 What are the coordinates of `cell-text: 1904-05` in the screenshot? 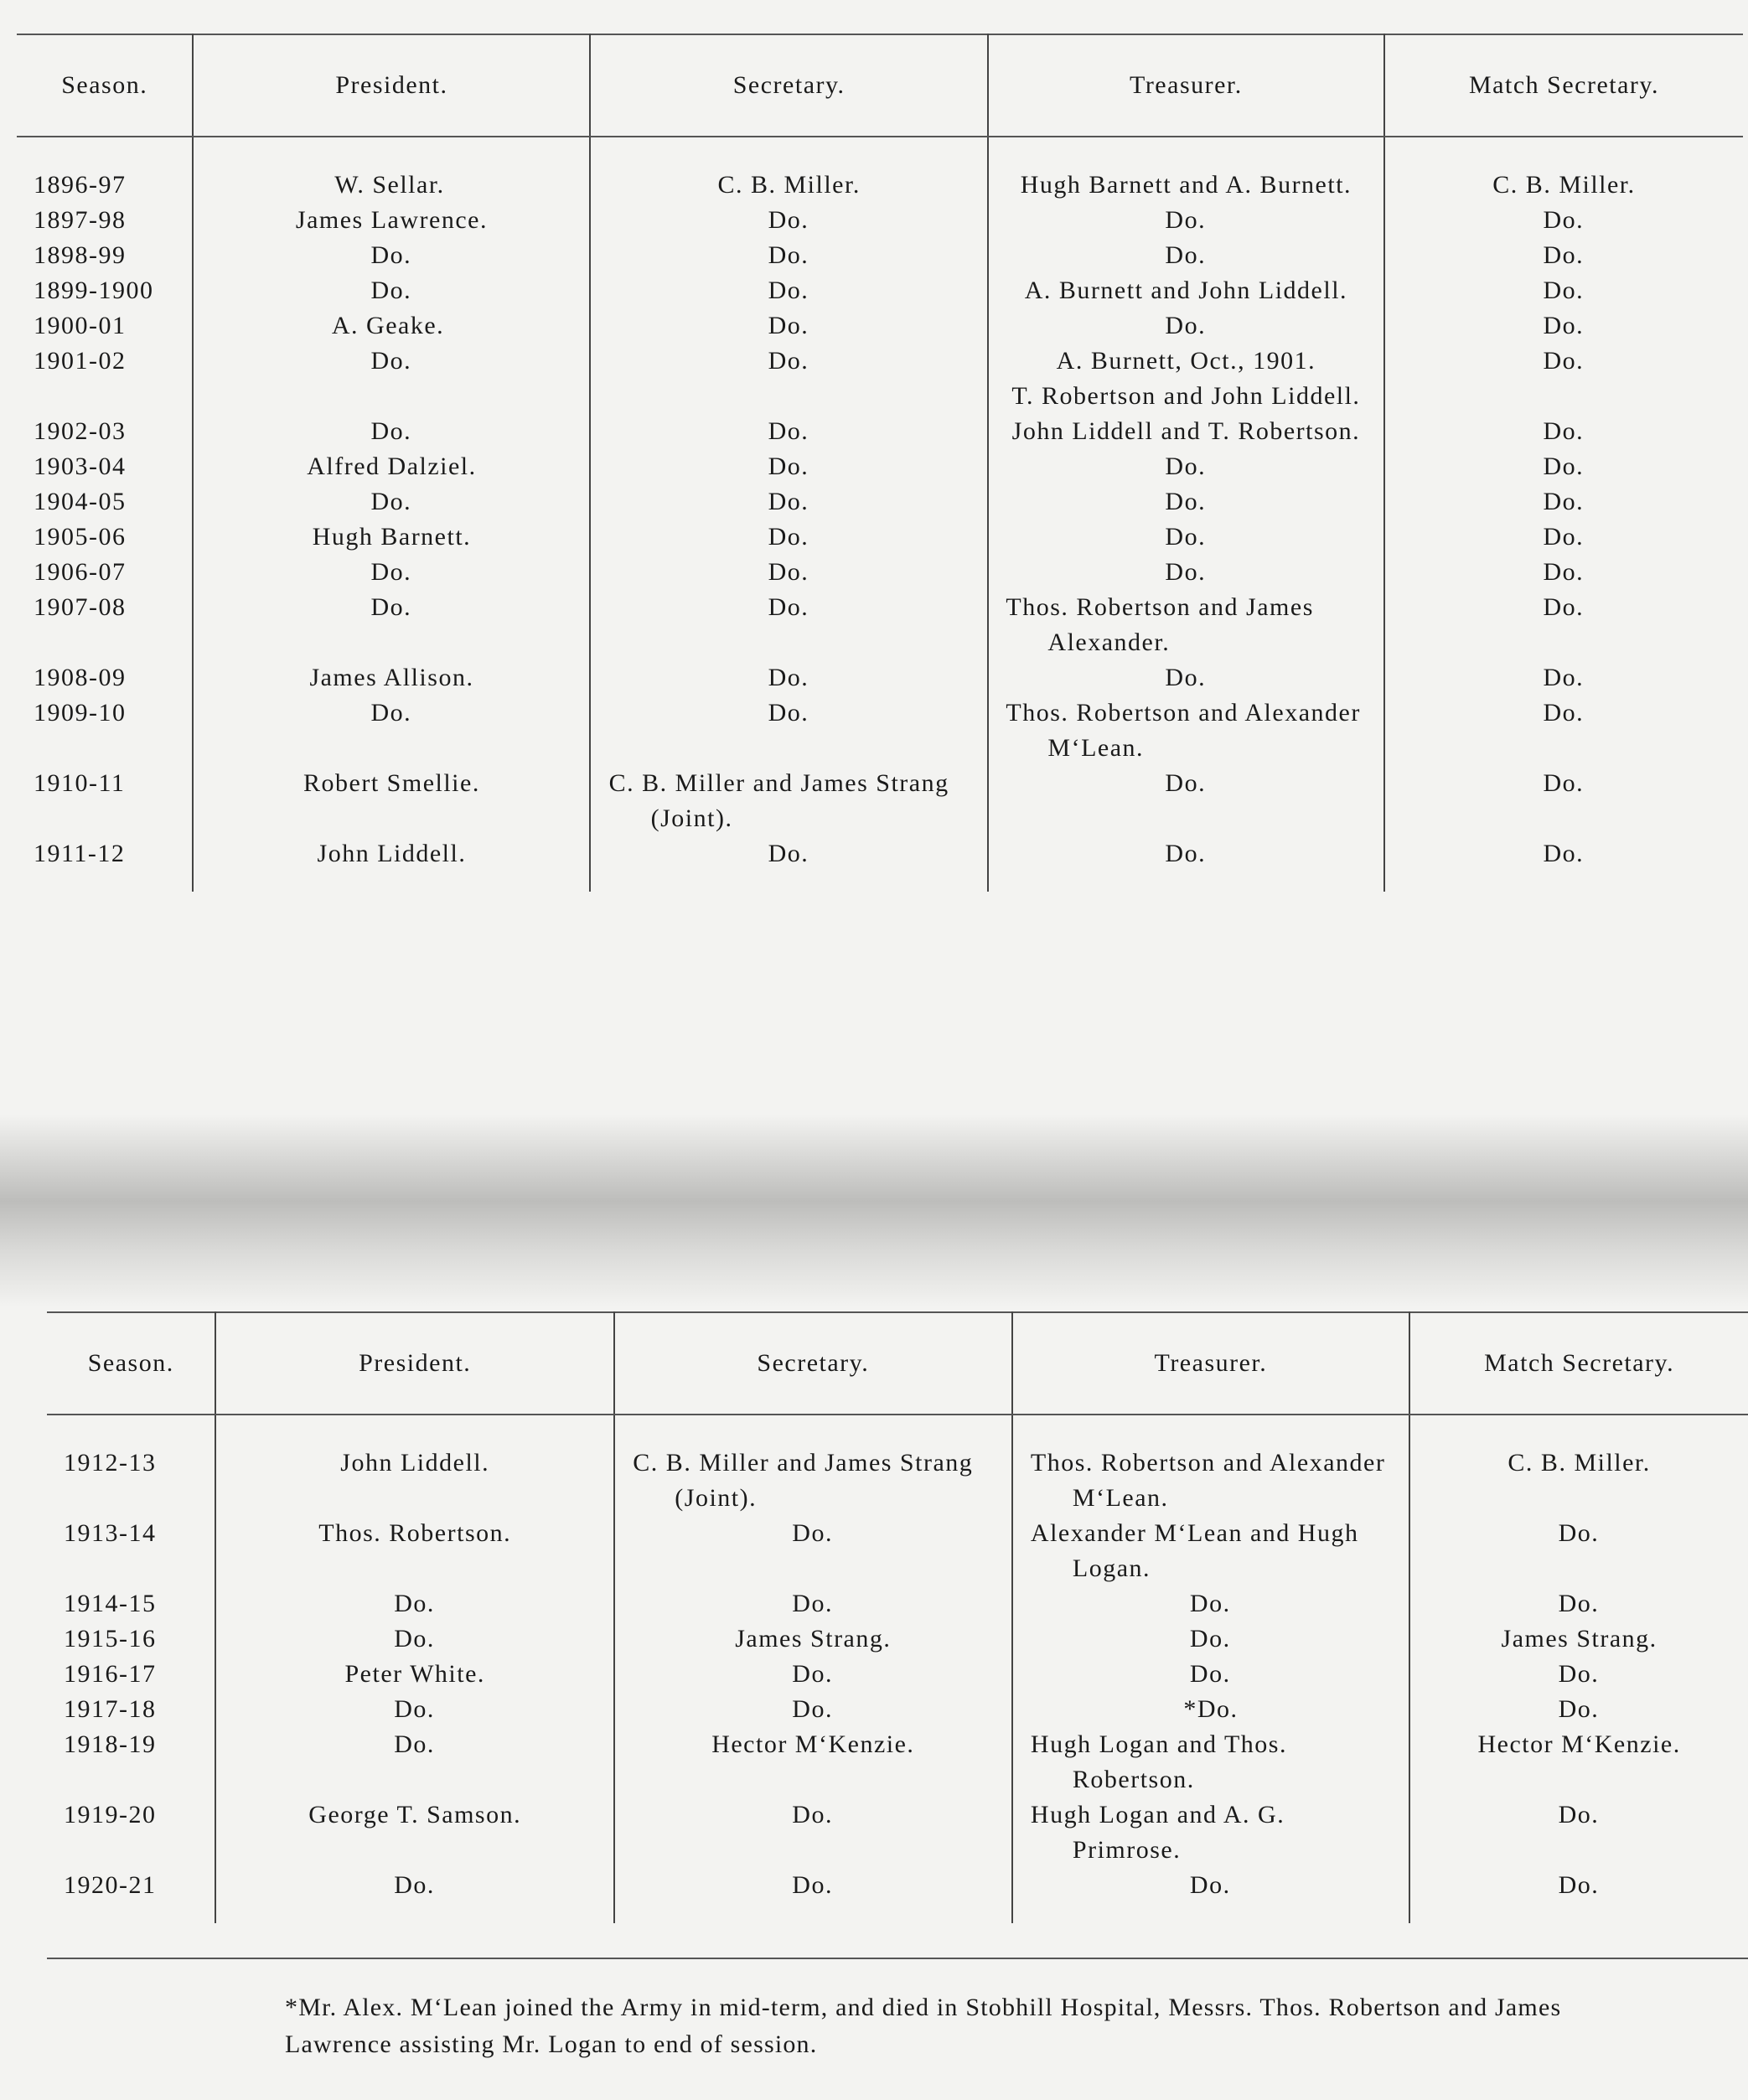 It's located at (109, 502).